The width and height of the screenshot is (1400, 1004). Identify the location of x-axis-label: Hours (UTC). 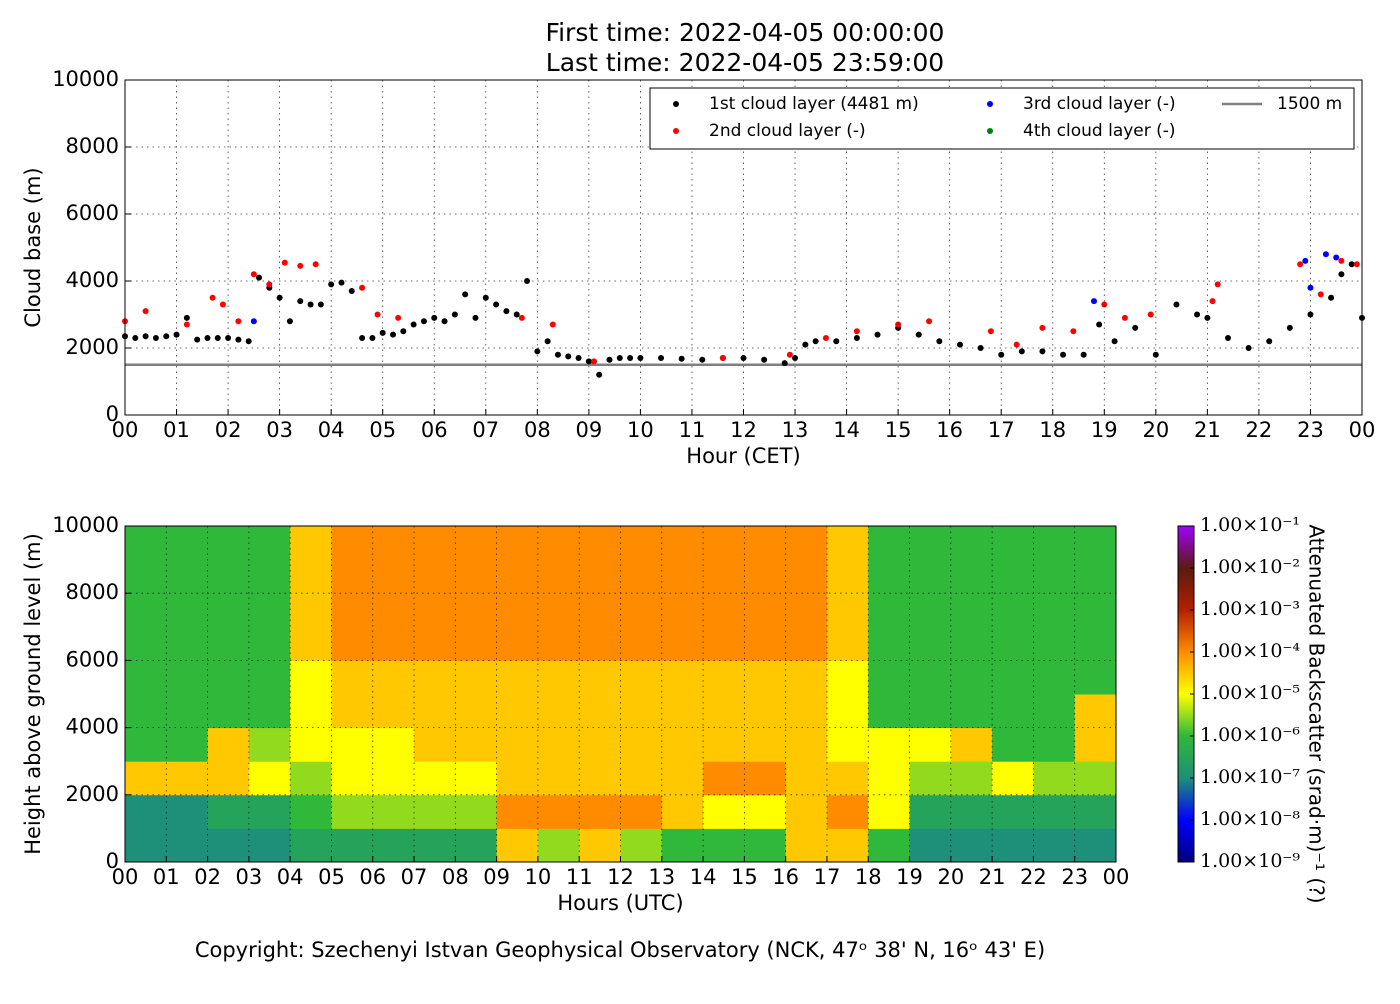
(620, 903).